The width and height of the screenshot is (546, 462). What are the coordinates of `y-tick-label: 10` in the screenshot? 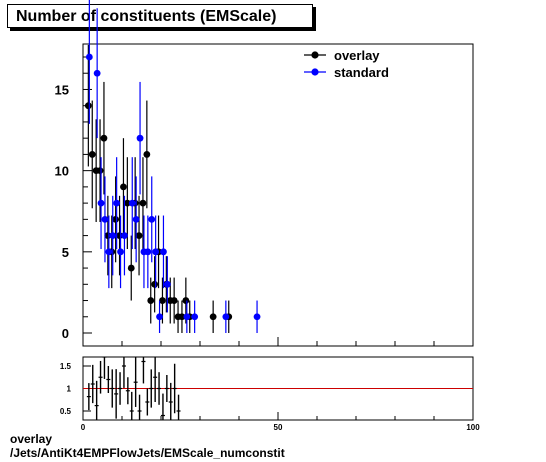 It's located at (62, 171).